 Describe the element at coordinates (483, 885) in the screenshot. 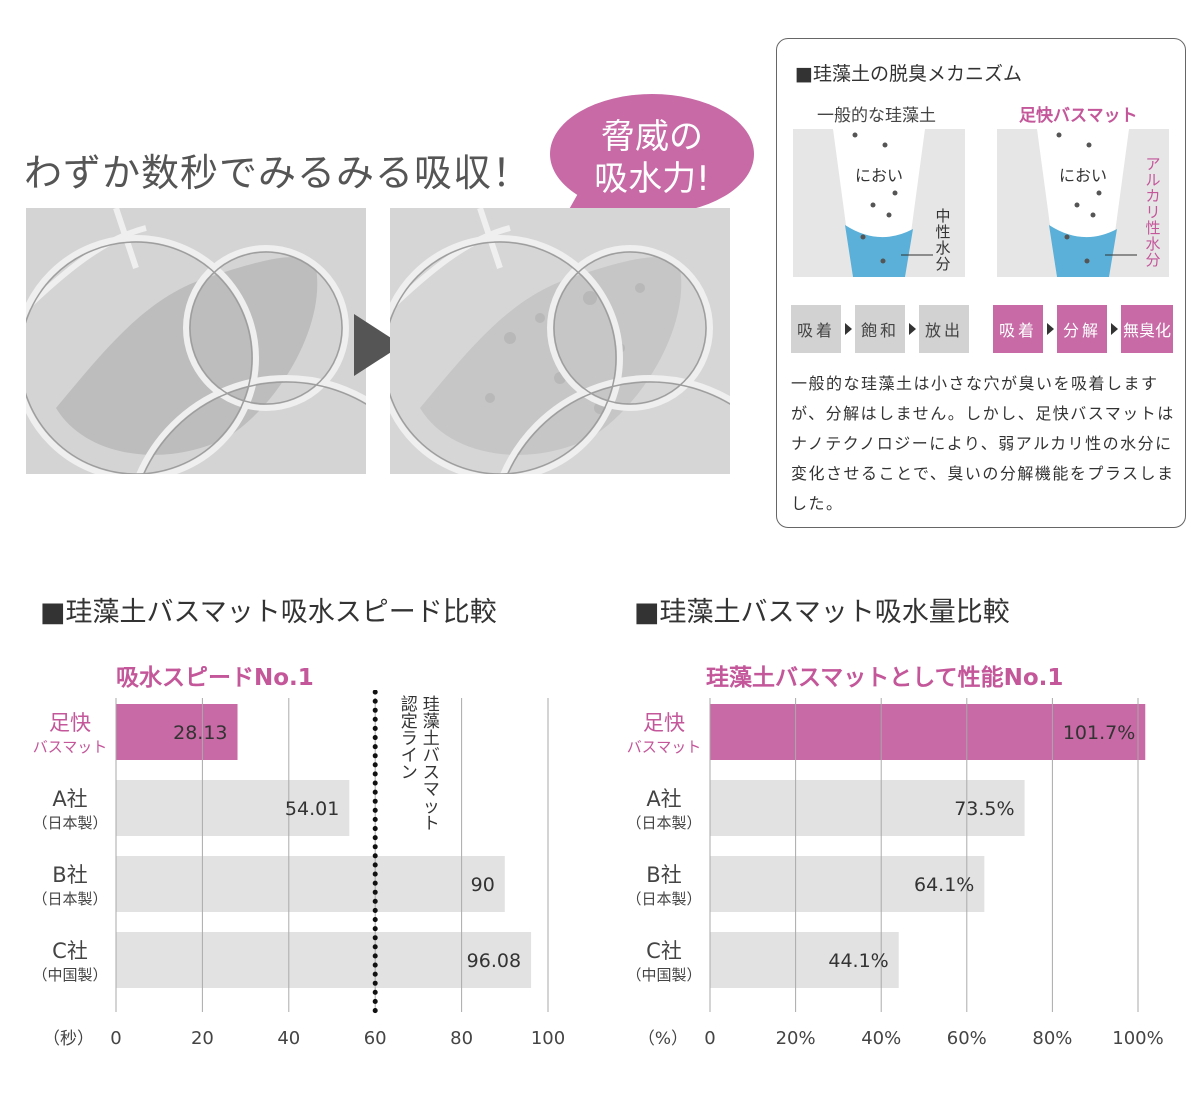

I see `value-label: 90` at that location.